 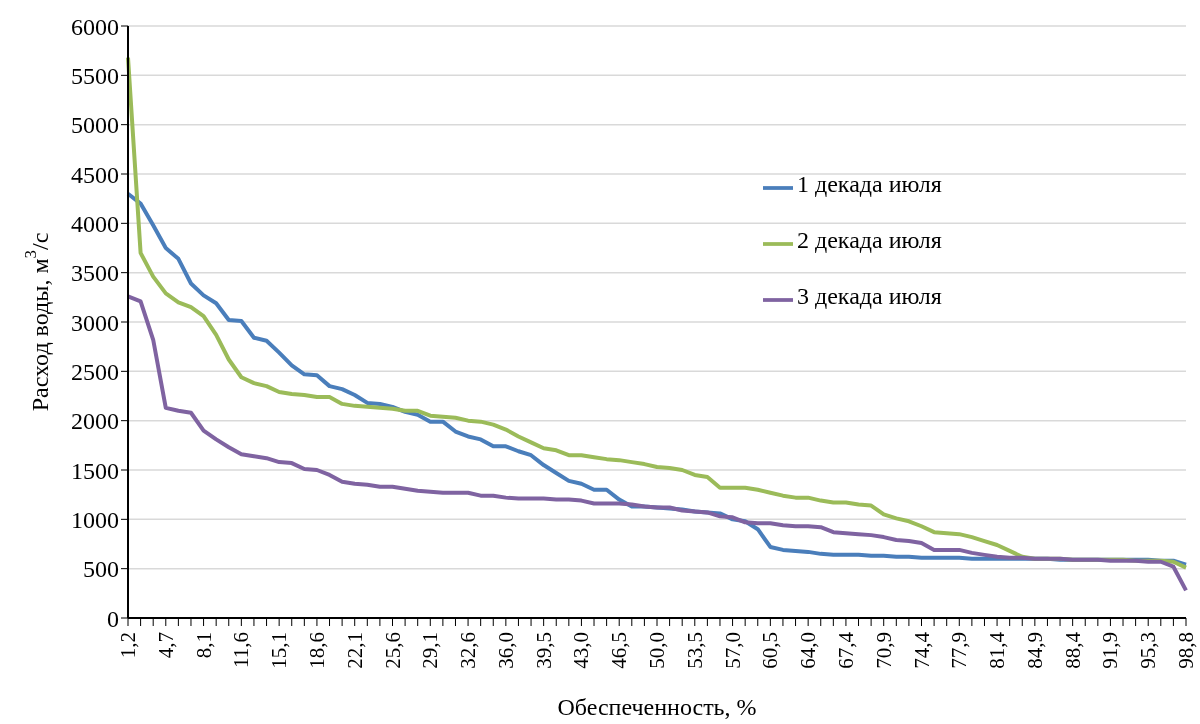 I want to click on x-tick-label: 53,5, so click(x=694, y=650).